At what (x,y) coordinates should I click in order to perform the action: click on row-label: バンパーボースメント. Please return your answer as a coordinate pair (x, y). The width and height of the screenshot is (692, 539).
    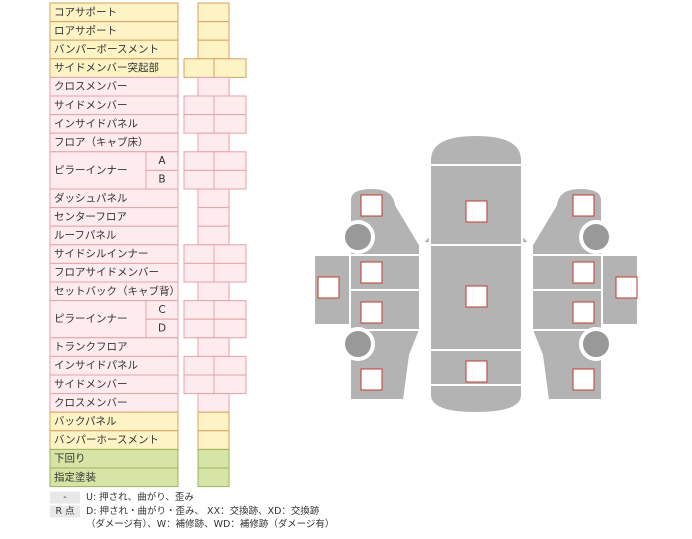
    Looking at the image, I should click on (106, 50).